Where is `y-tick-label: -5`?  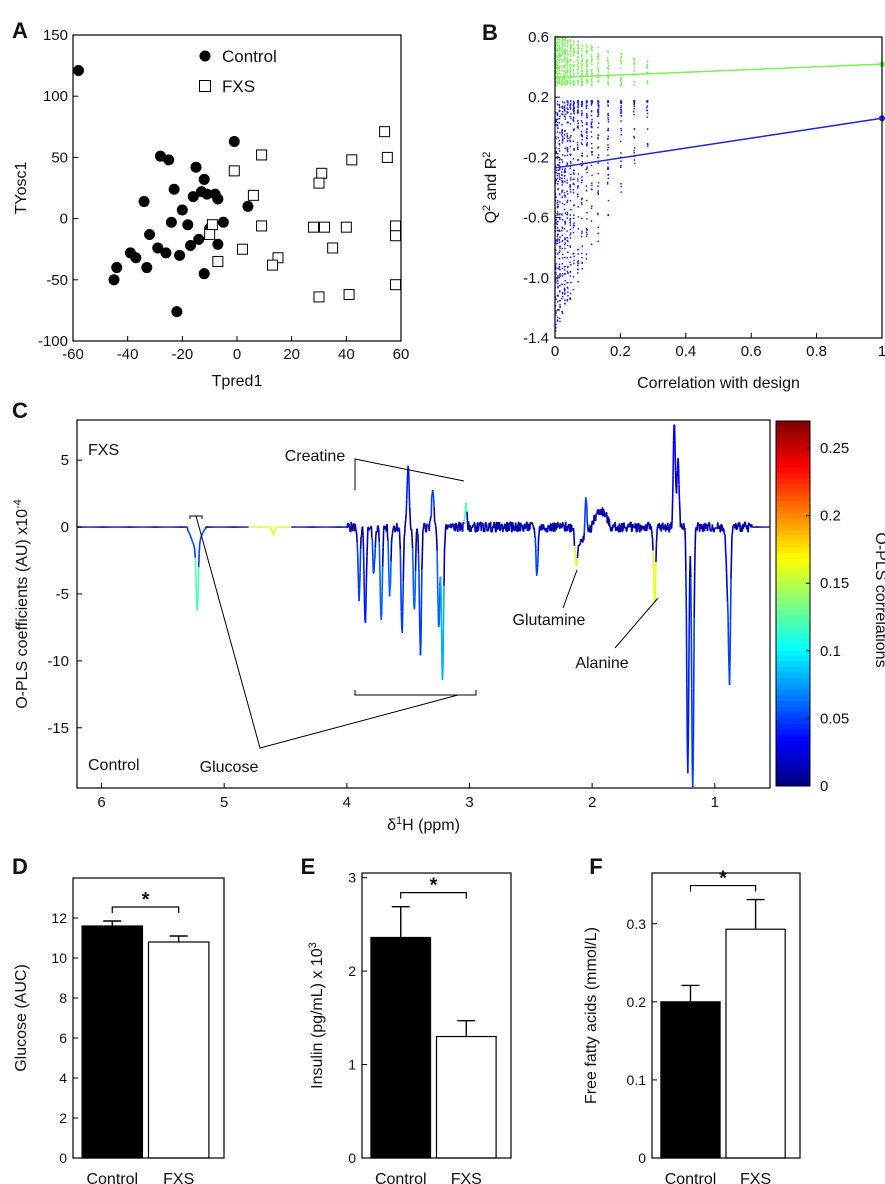
y-tick-label: -5 is located at coordinates (62, 594).